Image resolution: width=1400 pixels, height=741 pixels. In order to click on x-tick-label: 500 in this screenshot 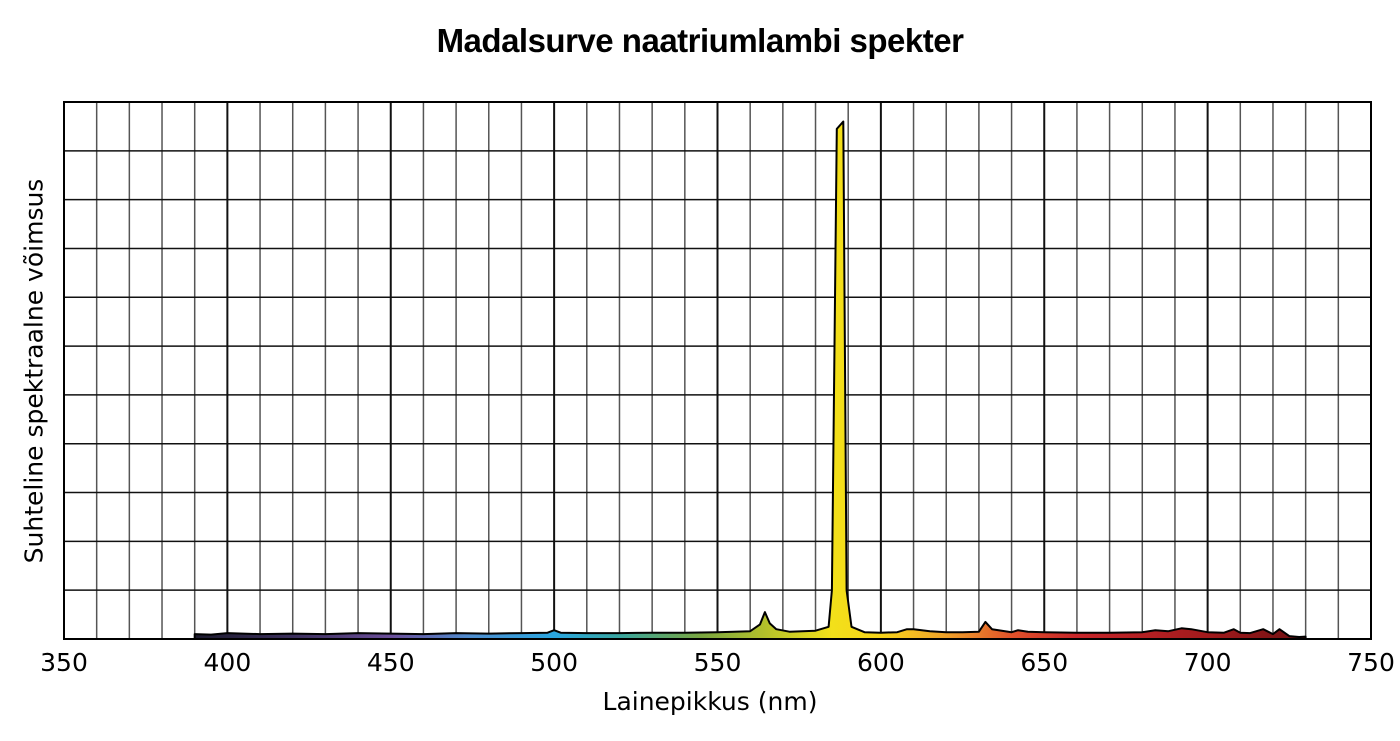, I will do `click(554, 662)`.